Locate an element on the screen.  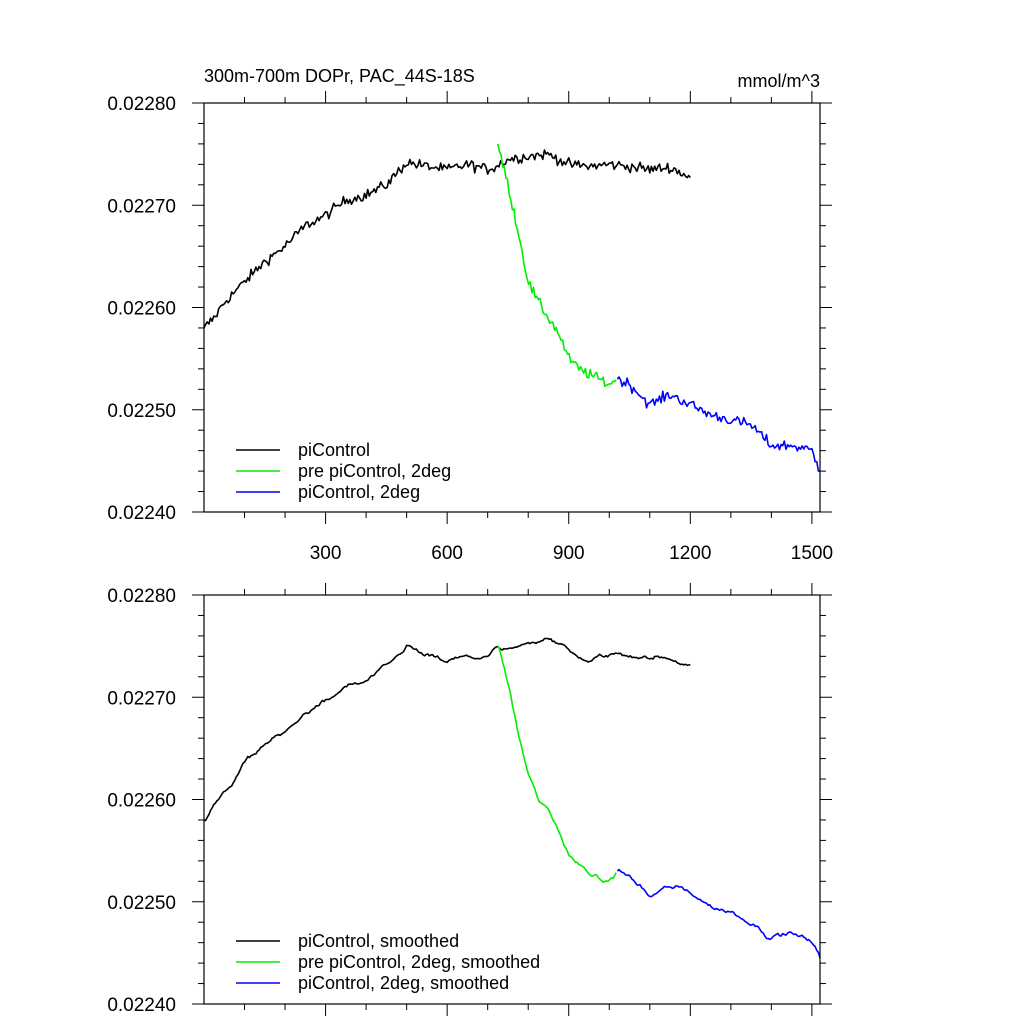
bottom-y-tick-labels: 0.02240 0.02250 0.02260 0.02270 0.02280 is located at coordinates (141, 801).